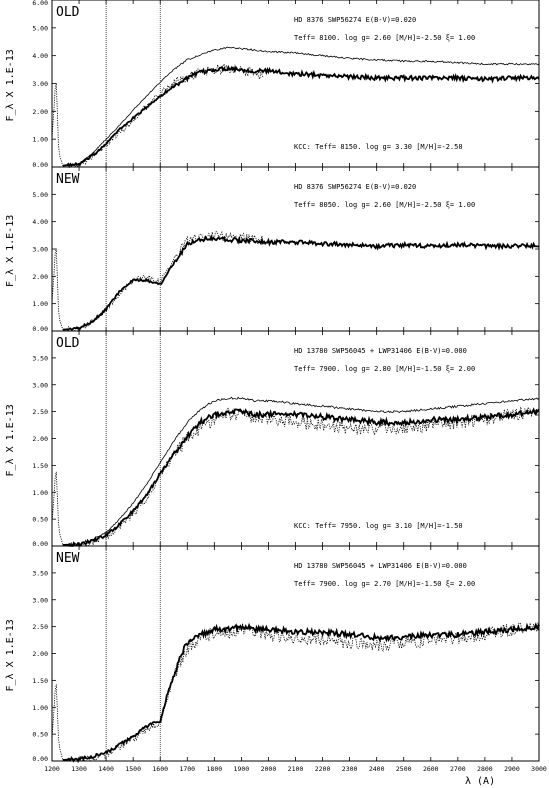 Image resolution: width=549 pixels, height=788 pixels. I want to click on x-tick-label: 2600, so click(431, 769).